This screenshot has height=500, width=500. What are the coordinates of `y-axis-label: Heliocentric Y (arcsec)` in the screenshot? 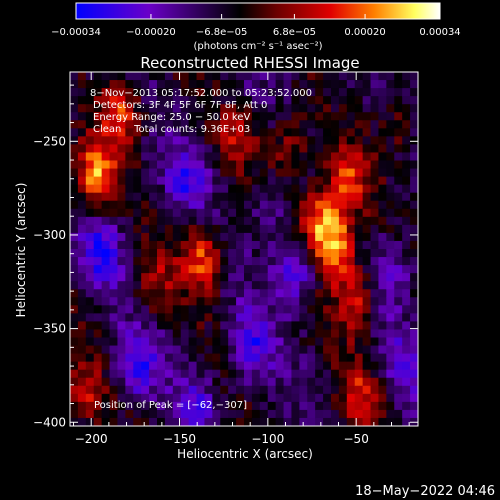 It's located at (21, 250).